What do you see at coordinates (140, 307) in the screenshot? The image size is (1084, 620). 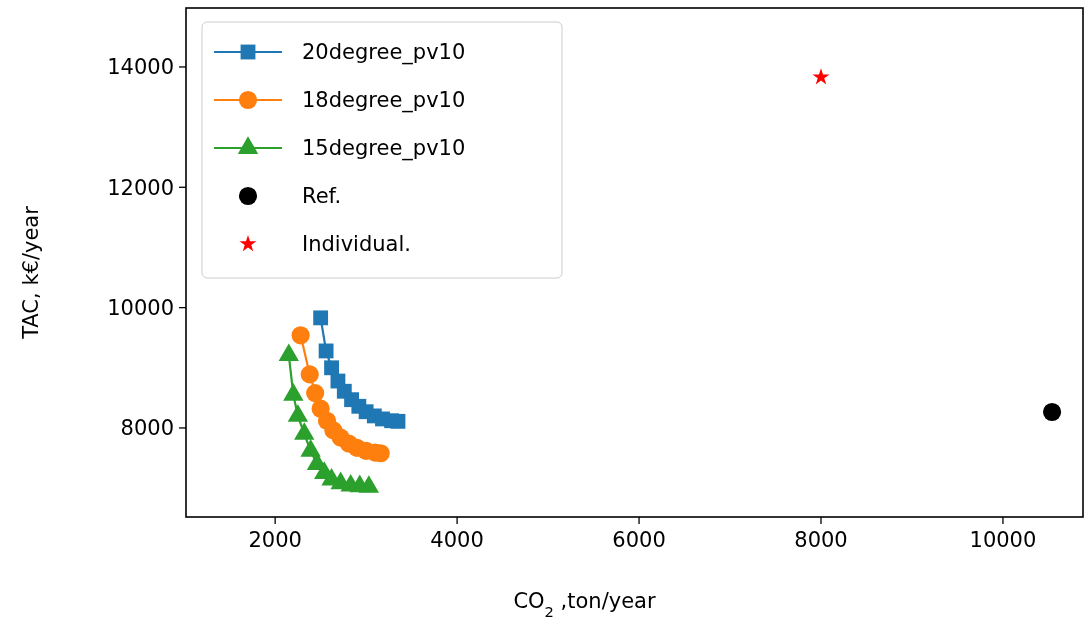 I see `y-tick-label: 10000` at bounding box center [140, 307].